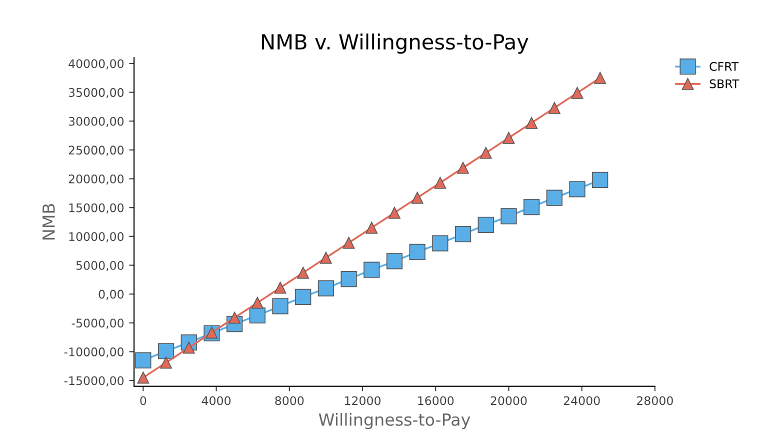  Describe the element at coordinates (94, 381) in the screenshot. I see `y-tick-label: -15000,00` at that location.